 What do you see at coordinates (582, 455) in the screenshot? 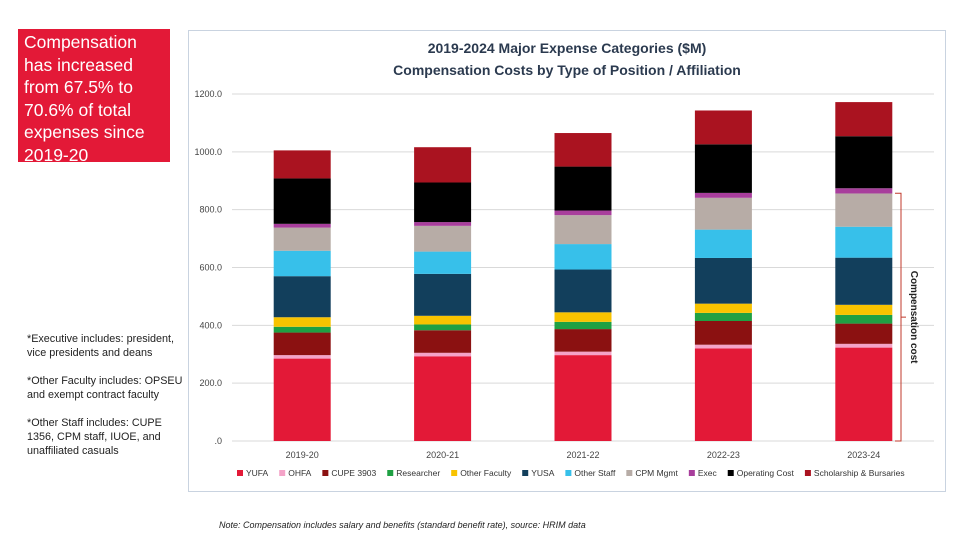
I see `x-tick-label: 2021-22` at bounding box center [582, 455].